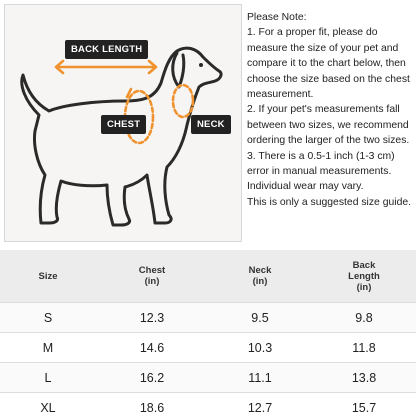 Image resolution: width=416 pixels, height=414 pixels. I want to click on back-length-cell: 9.8, so click(364, 317).